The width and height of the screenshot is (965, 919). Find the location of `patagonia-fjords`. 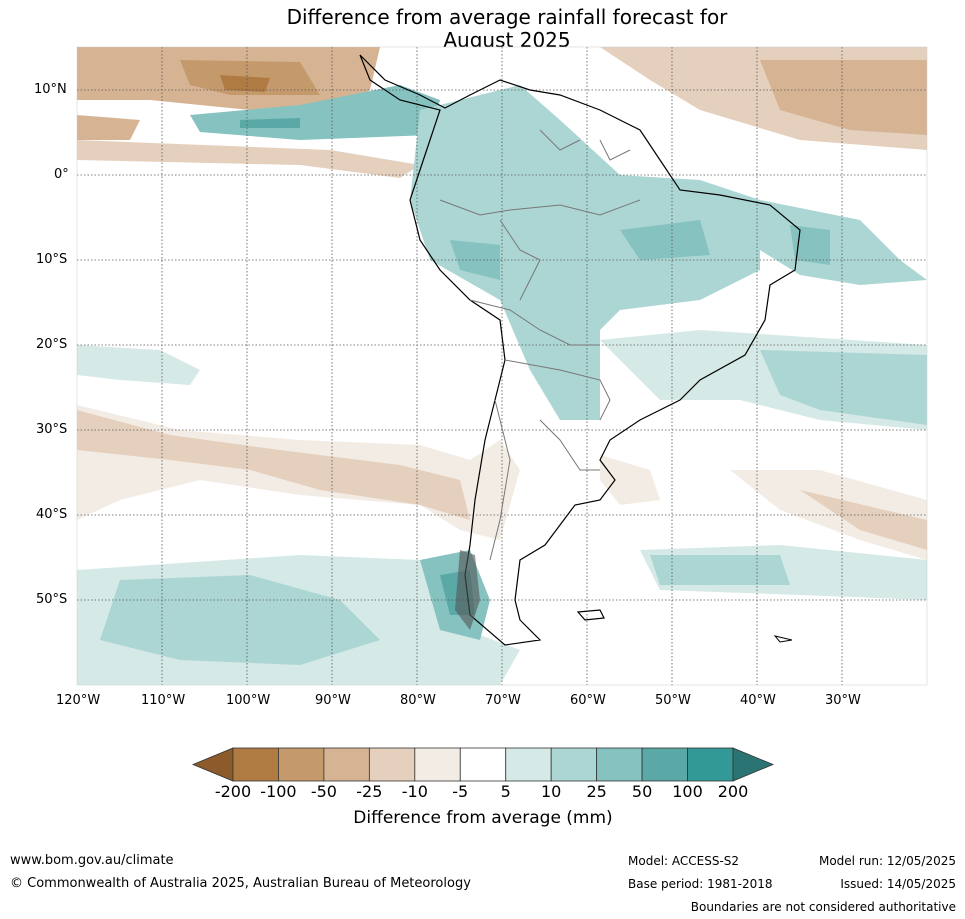

patagonia-fjords is located at coordinates (467, 590).